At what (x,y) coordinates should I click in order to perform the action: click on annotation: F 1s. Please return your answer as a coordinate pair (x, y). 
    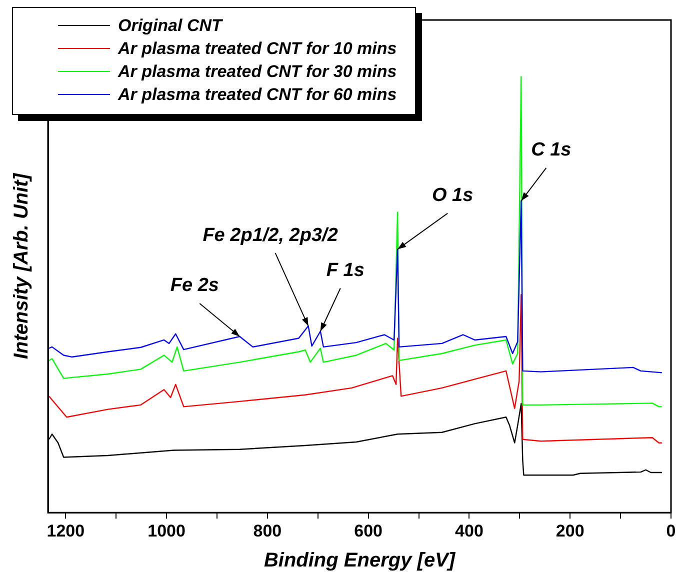
    Looking at the image, I should click on (345, 270).